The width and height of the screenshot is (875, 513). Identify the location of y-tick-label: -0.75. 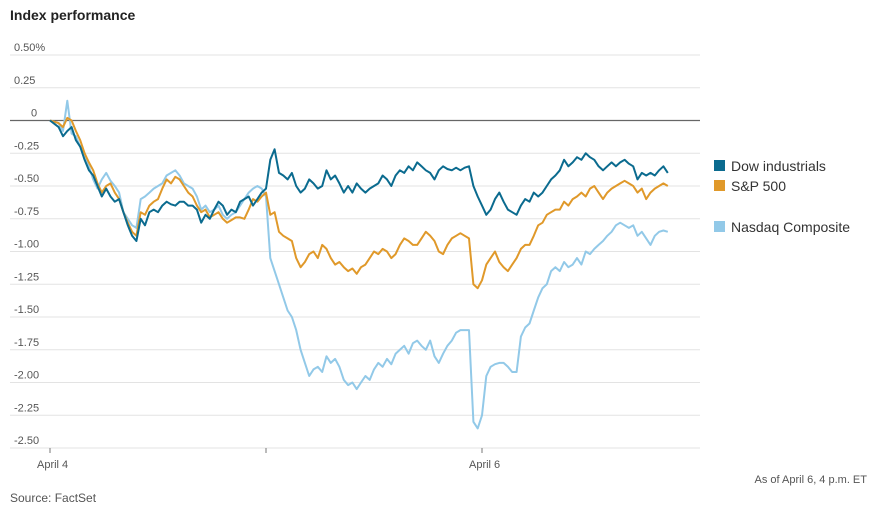
(26, 212).